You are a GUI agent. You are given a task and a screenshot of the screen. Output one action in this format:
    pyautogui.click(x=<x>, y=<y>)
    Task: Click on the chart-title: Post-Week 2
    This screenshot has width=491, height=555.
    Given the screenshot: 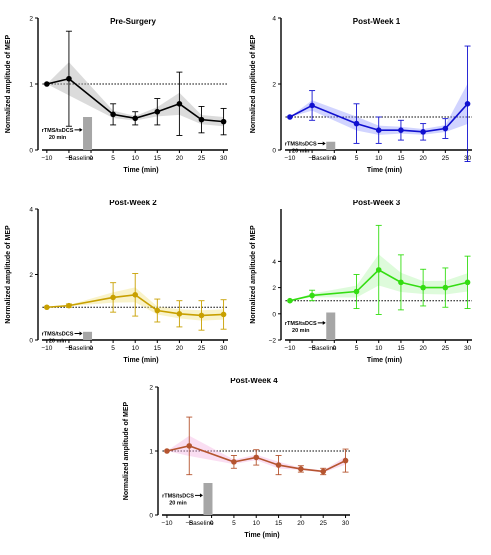 What is the action you would take?
    pyautogui.click(x=133, y=203)
    